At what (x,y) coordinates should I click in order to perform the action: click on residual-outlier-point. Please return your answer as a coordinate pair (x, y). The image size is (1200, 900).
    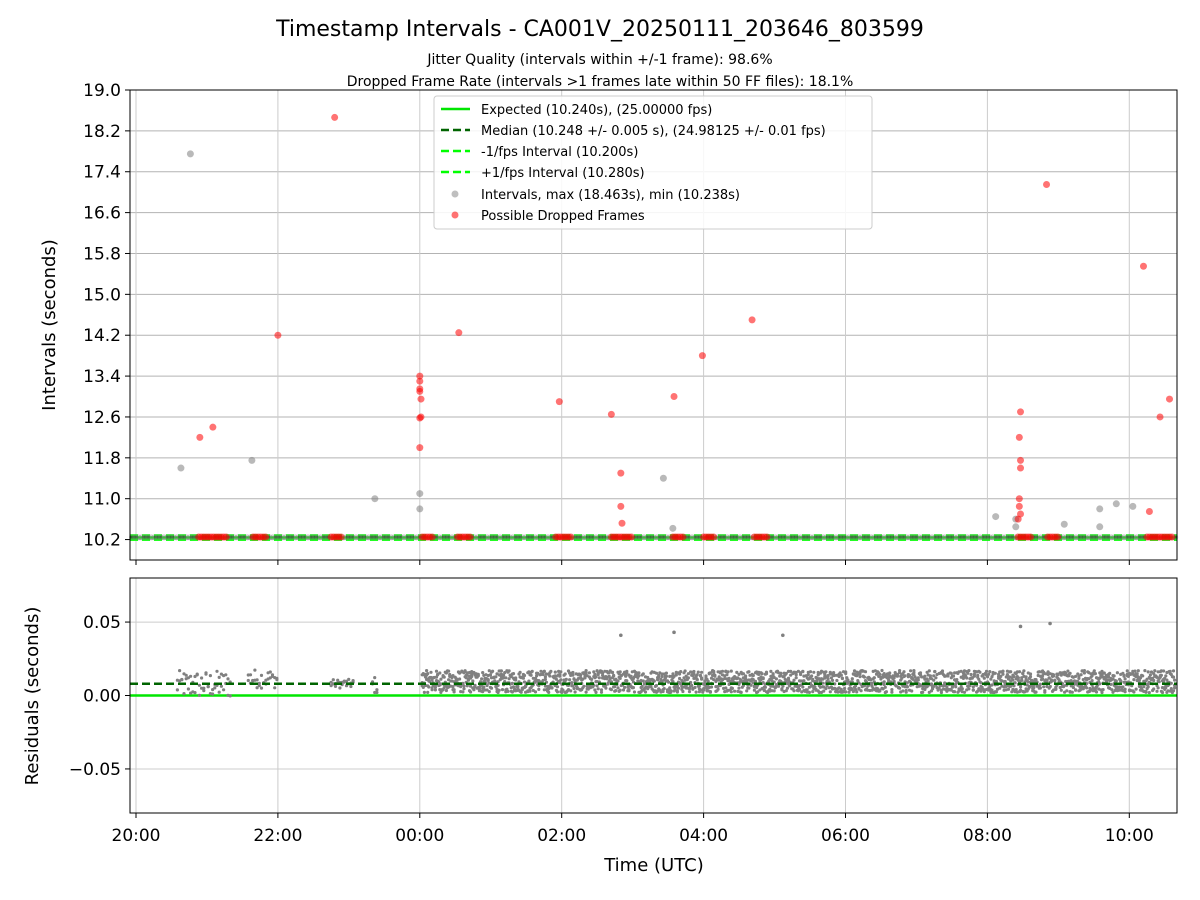
    Looking at the image, I should click on (621, 635).